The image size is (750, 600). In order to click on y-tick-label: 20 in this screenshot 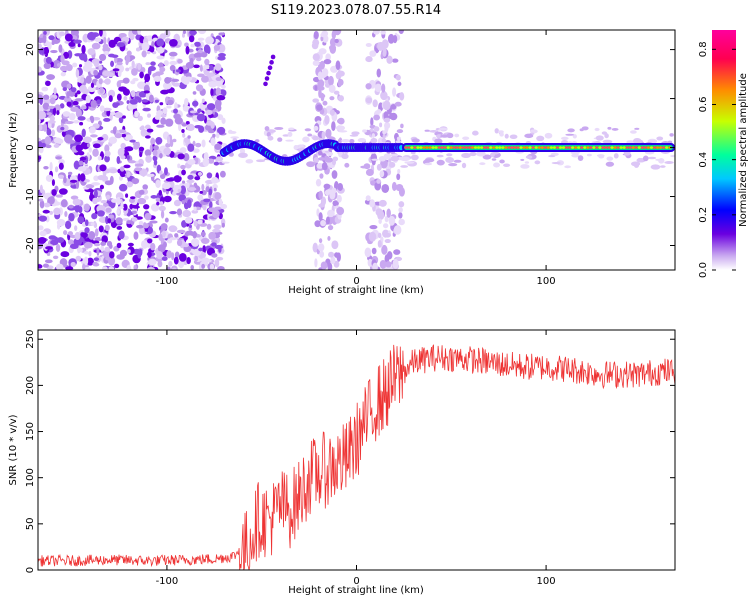, I will do `click(30, 49)`.